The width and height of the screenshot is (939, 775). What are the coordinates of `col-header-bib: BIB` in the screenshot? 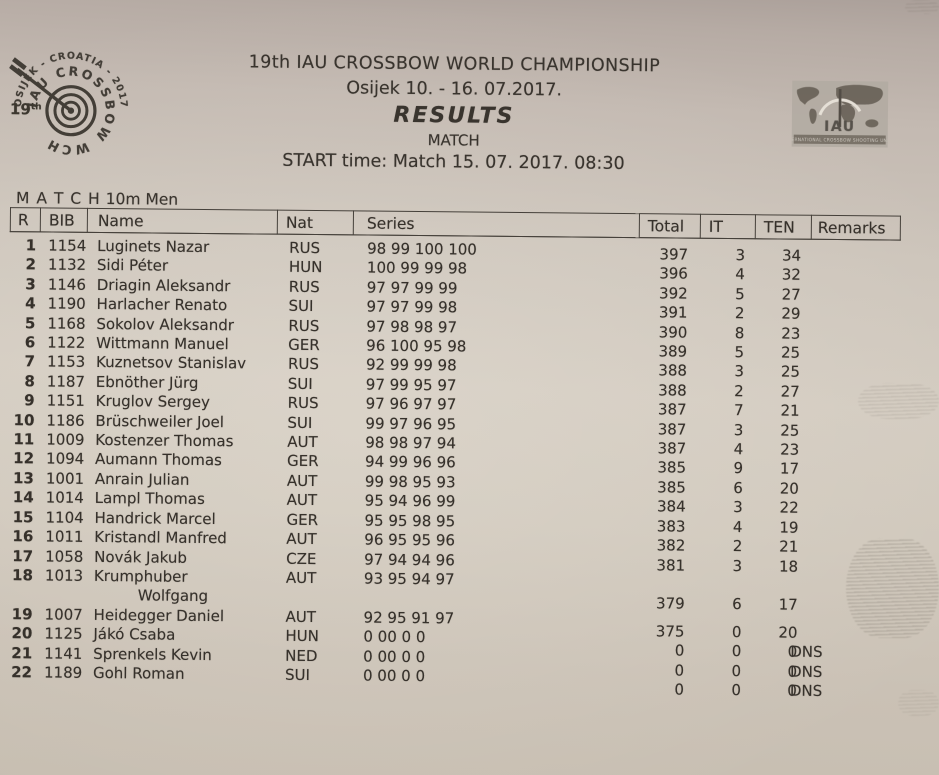 It's located at (64, 220).